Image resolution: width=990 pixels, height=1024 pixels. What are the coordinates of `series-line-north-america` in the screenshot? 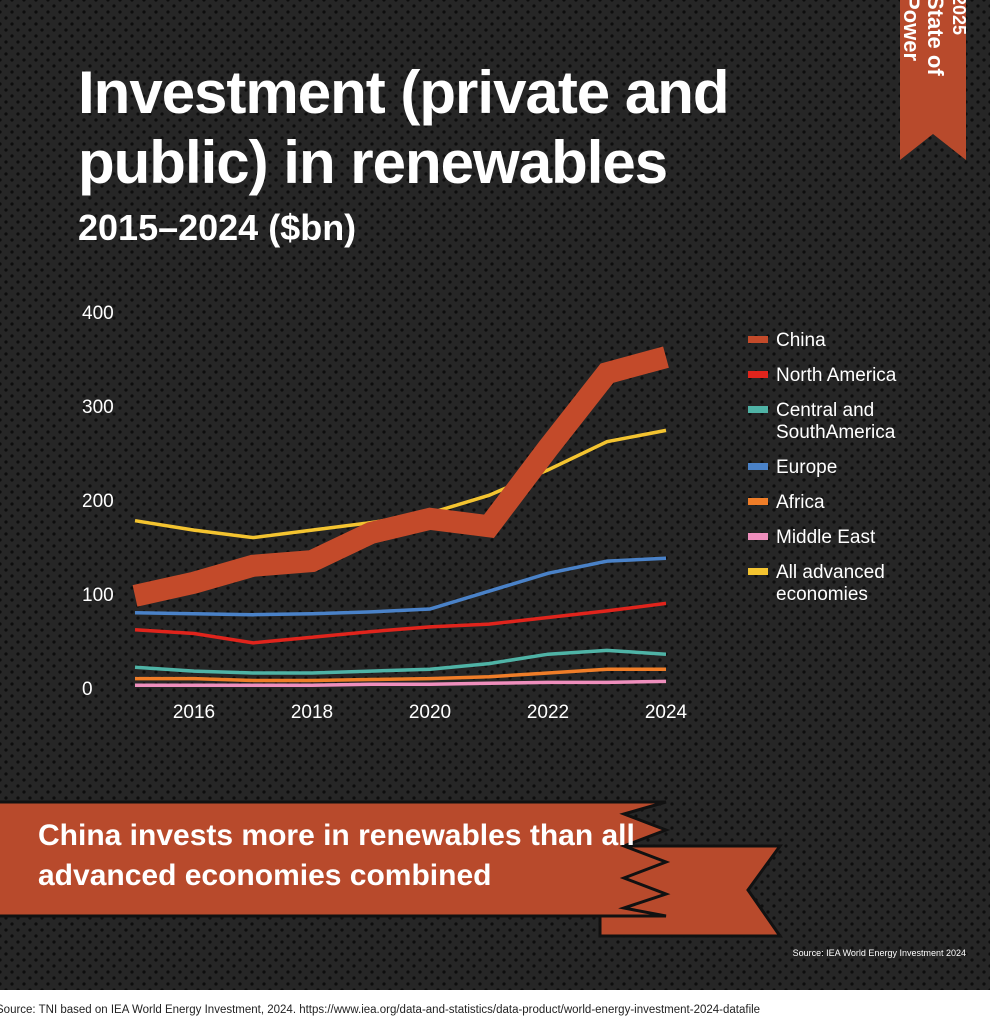 It's located at (400, 623).